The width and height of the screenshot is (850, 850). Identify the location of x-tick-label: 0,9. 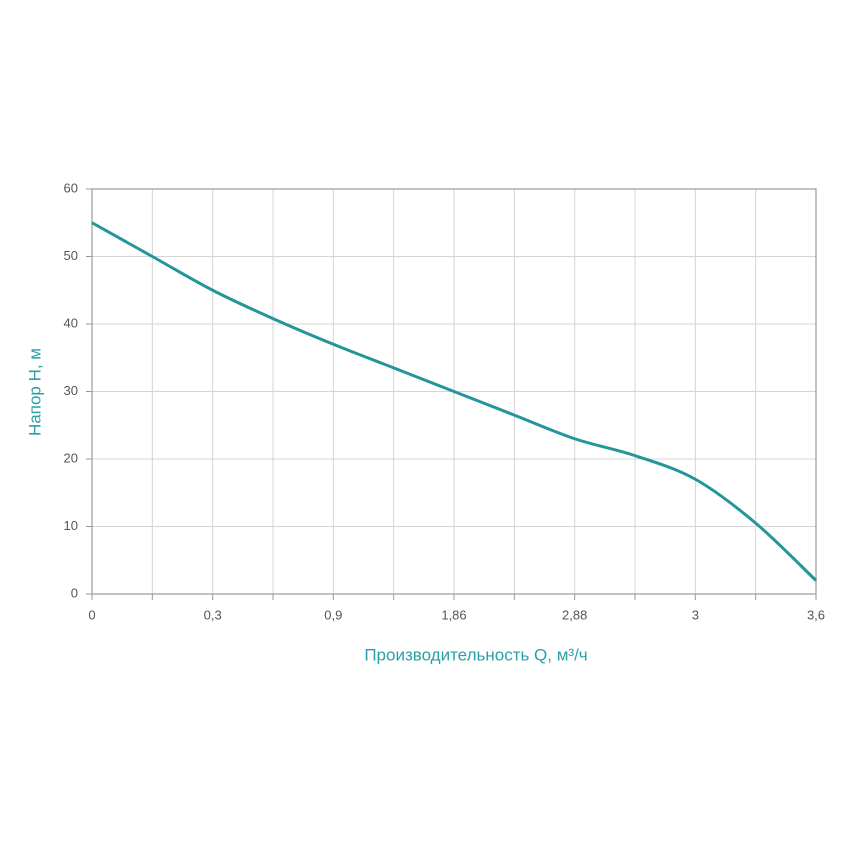
(333, 614).